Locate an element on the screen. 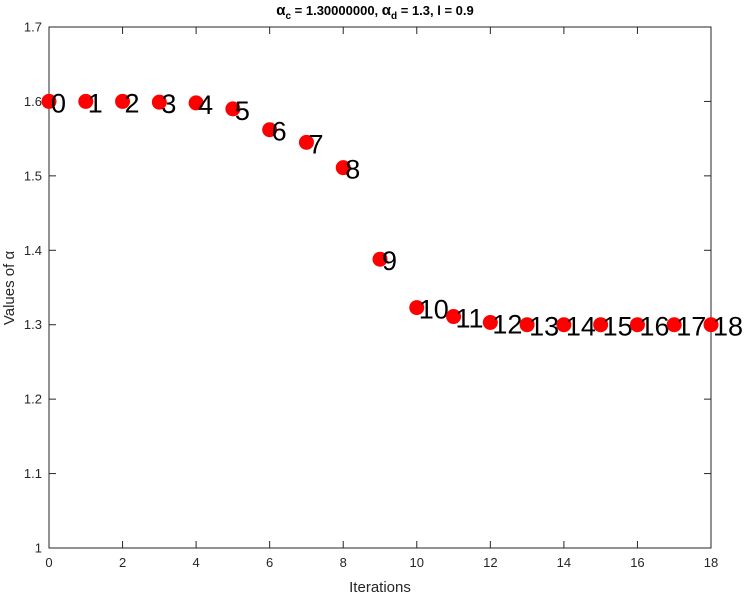 The width and height of the screenshot is (747, 595). x-tick-label: 6 is located at coordinates (269, 562).